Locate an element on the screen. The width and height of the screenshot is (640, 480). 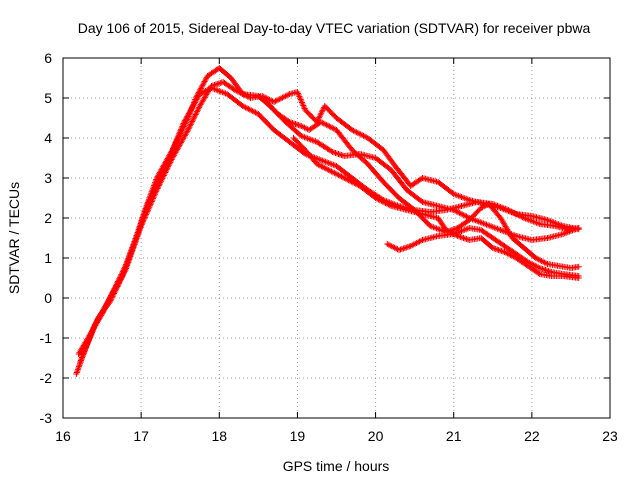
x-tick-label: 21 is located at coordinates (454, 436).